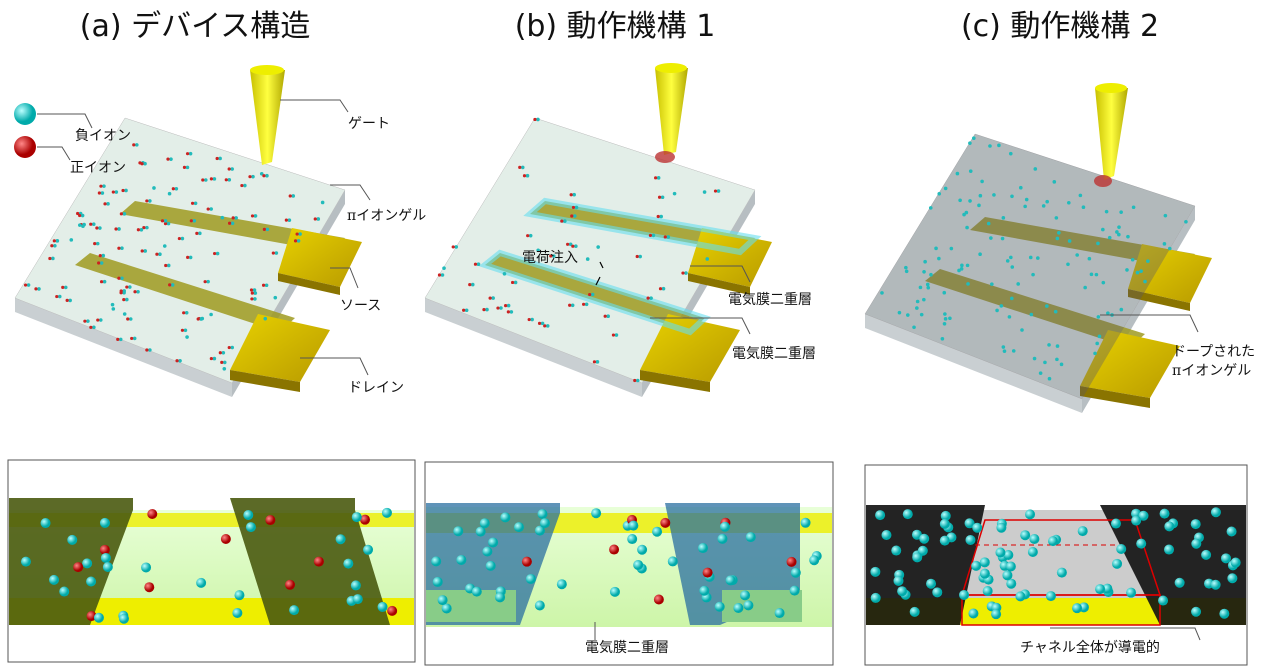 This screenshot has height=668, width=1285. Describe the element at coordinates (98, 168) in the screenshot. I see `label: 正イオン` at that location.